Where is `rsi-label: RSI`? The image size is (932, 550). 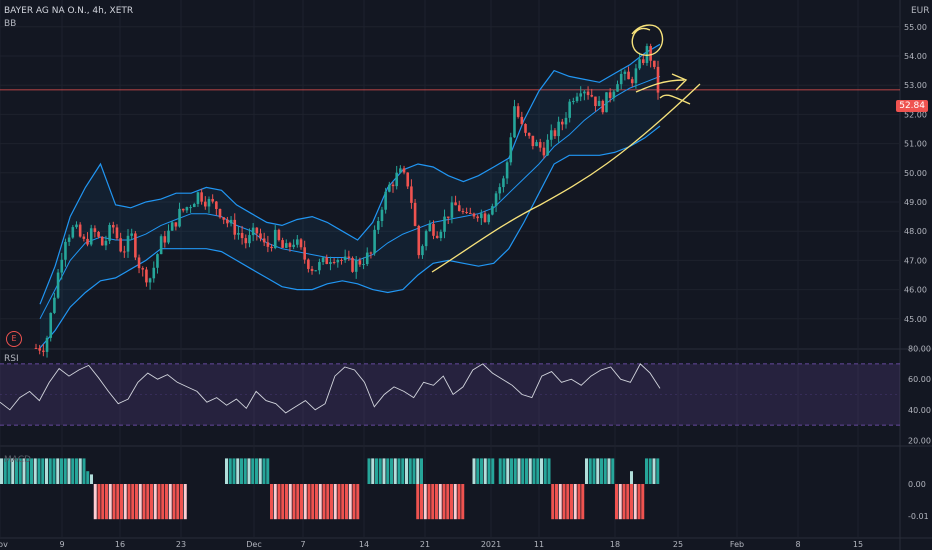
rsi-label: RSI is located at coordinates (11, 359).